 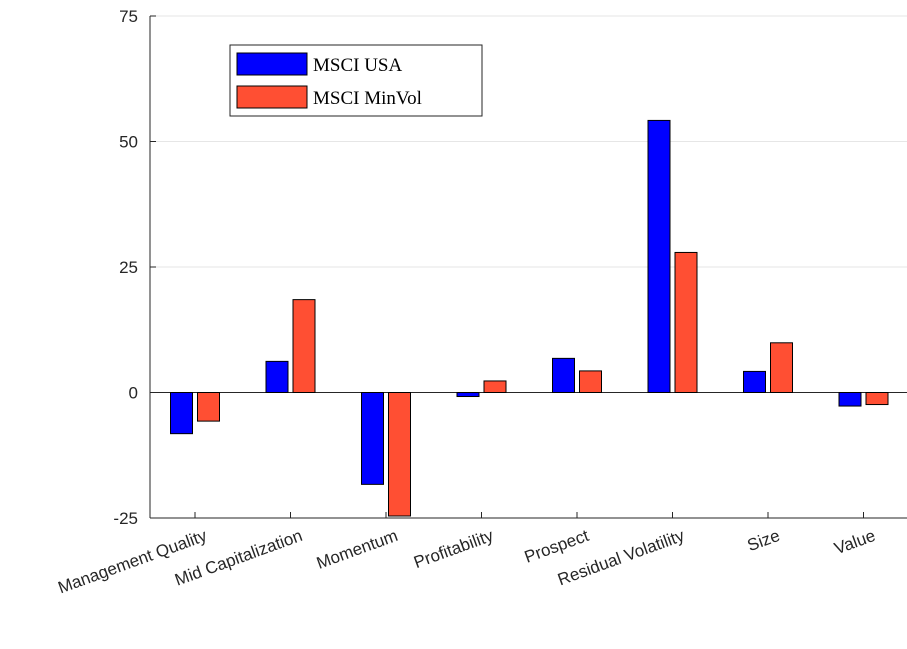 What do you see at coordinates (128, 267) in the screenshot?
I see `y-tick-label-2: 25` at bounding box center [128, 267].